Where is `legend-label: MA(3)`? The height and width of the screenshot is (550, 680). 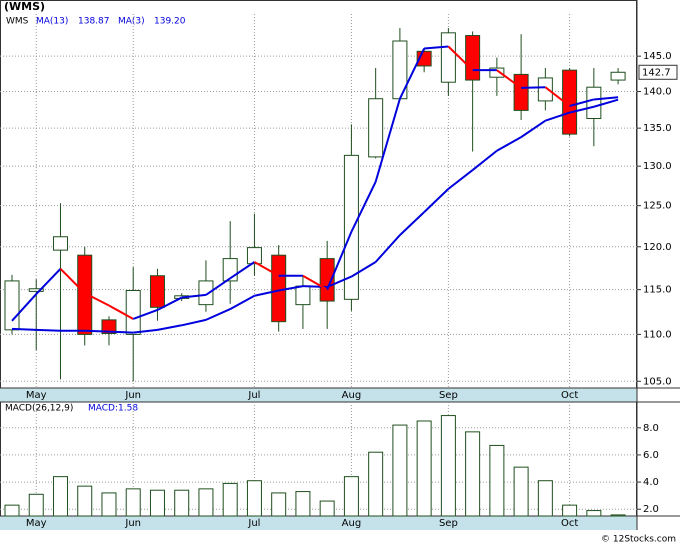 legend-label: MA(3) is located at coordinates (131, 22).